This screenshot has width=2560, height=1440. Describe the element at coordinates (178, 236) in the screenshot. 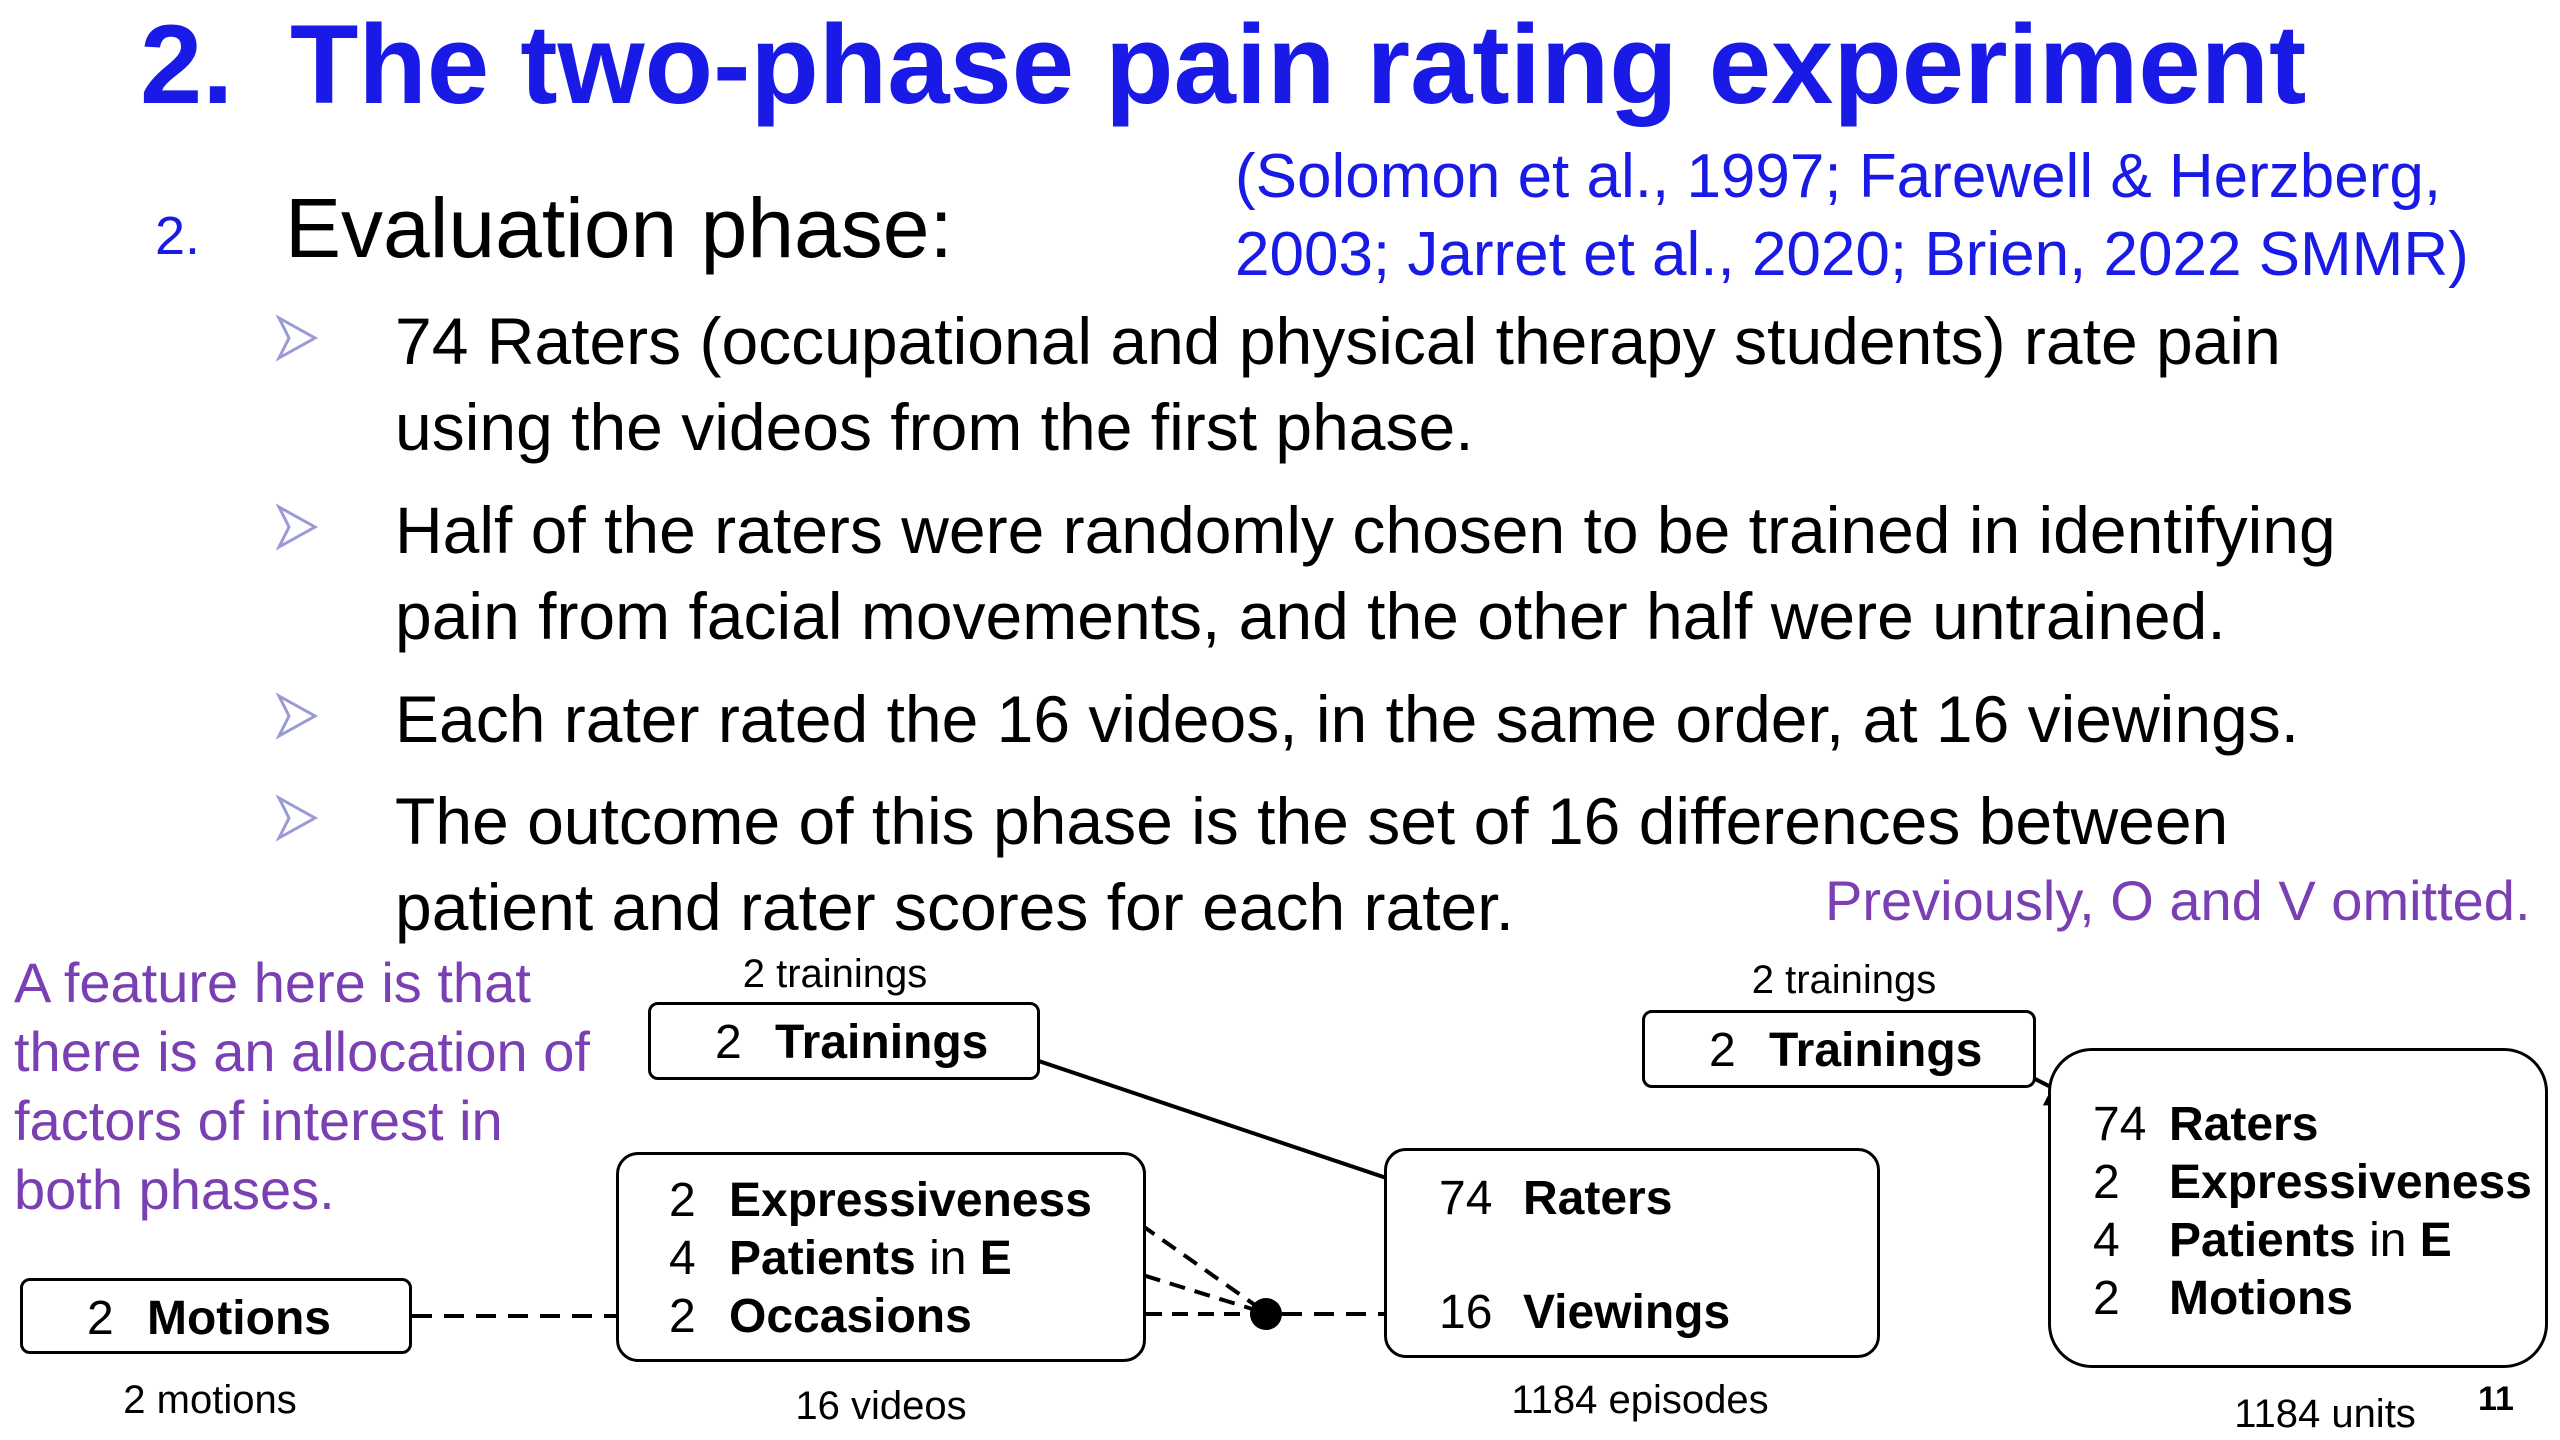

I see `section-number: 2.` at that location.